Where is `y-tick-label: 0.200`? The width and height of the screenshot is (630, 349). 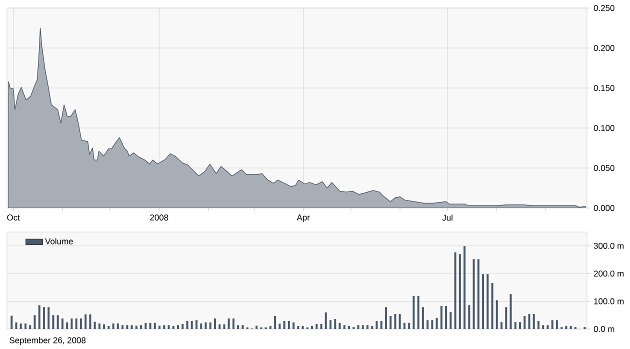
y-tick-label: 0.200 is located at coordinates (604, 48).